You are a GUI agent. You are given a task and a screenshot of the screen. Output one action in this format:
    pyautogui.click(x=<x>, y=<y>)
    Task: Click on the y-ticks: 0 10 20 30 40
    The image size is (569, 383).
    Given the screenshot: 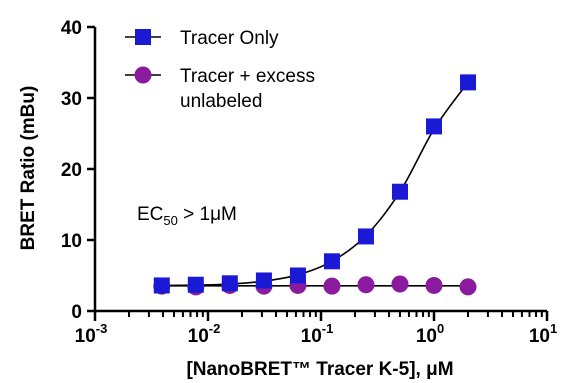 What is the action you would take?
    pyautogui.click(x=78, y=170)
    